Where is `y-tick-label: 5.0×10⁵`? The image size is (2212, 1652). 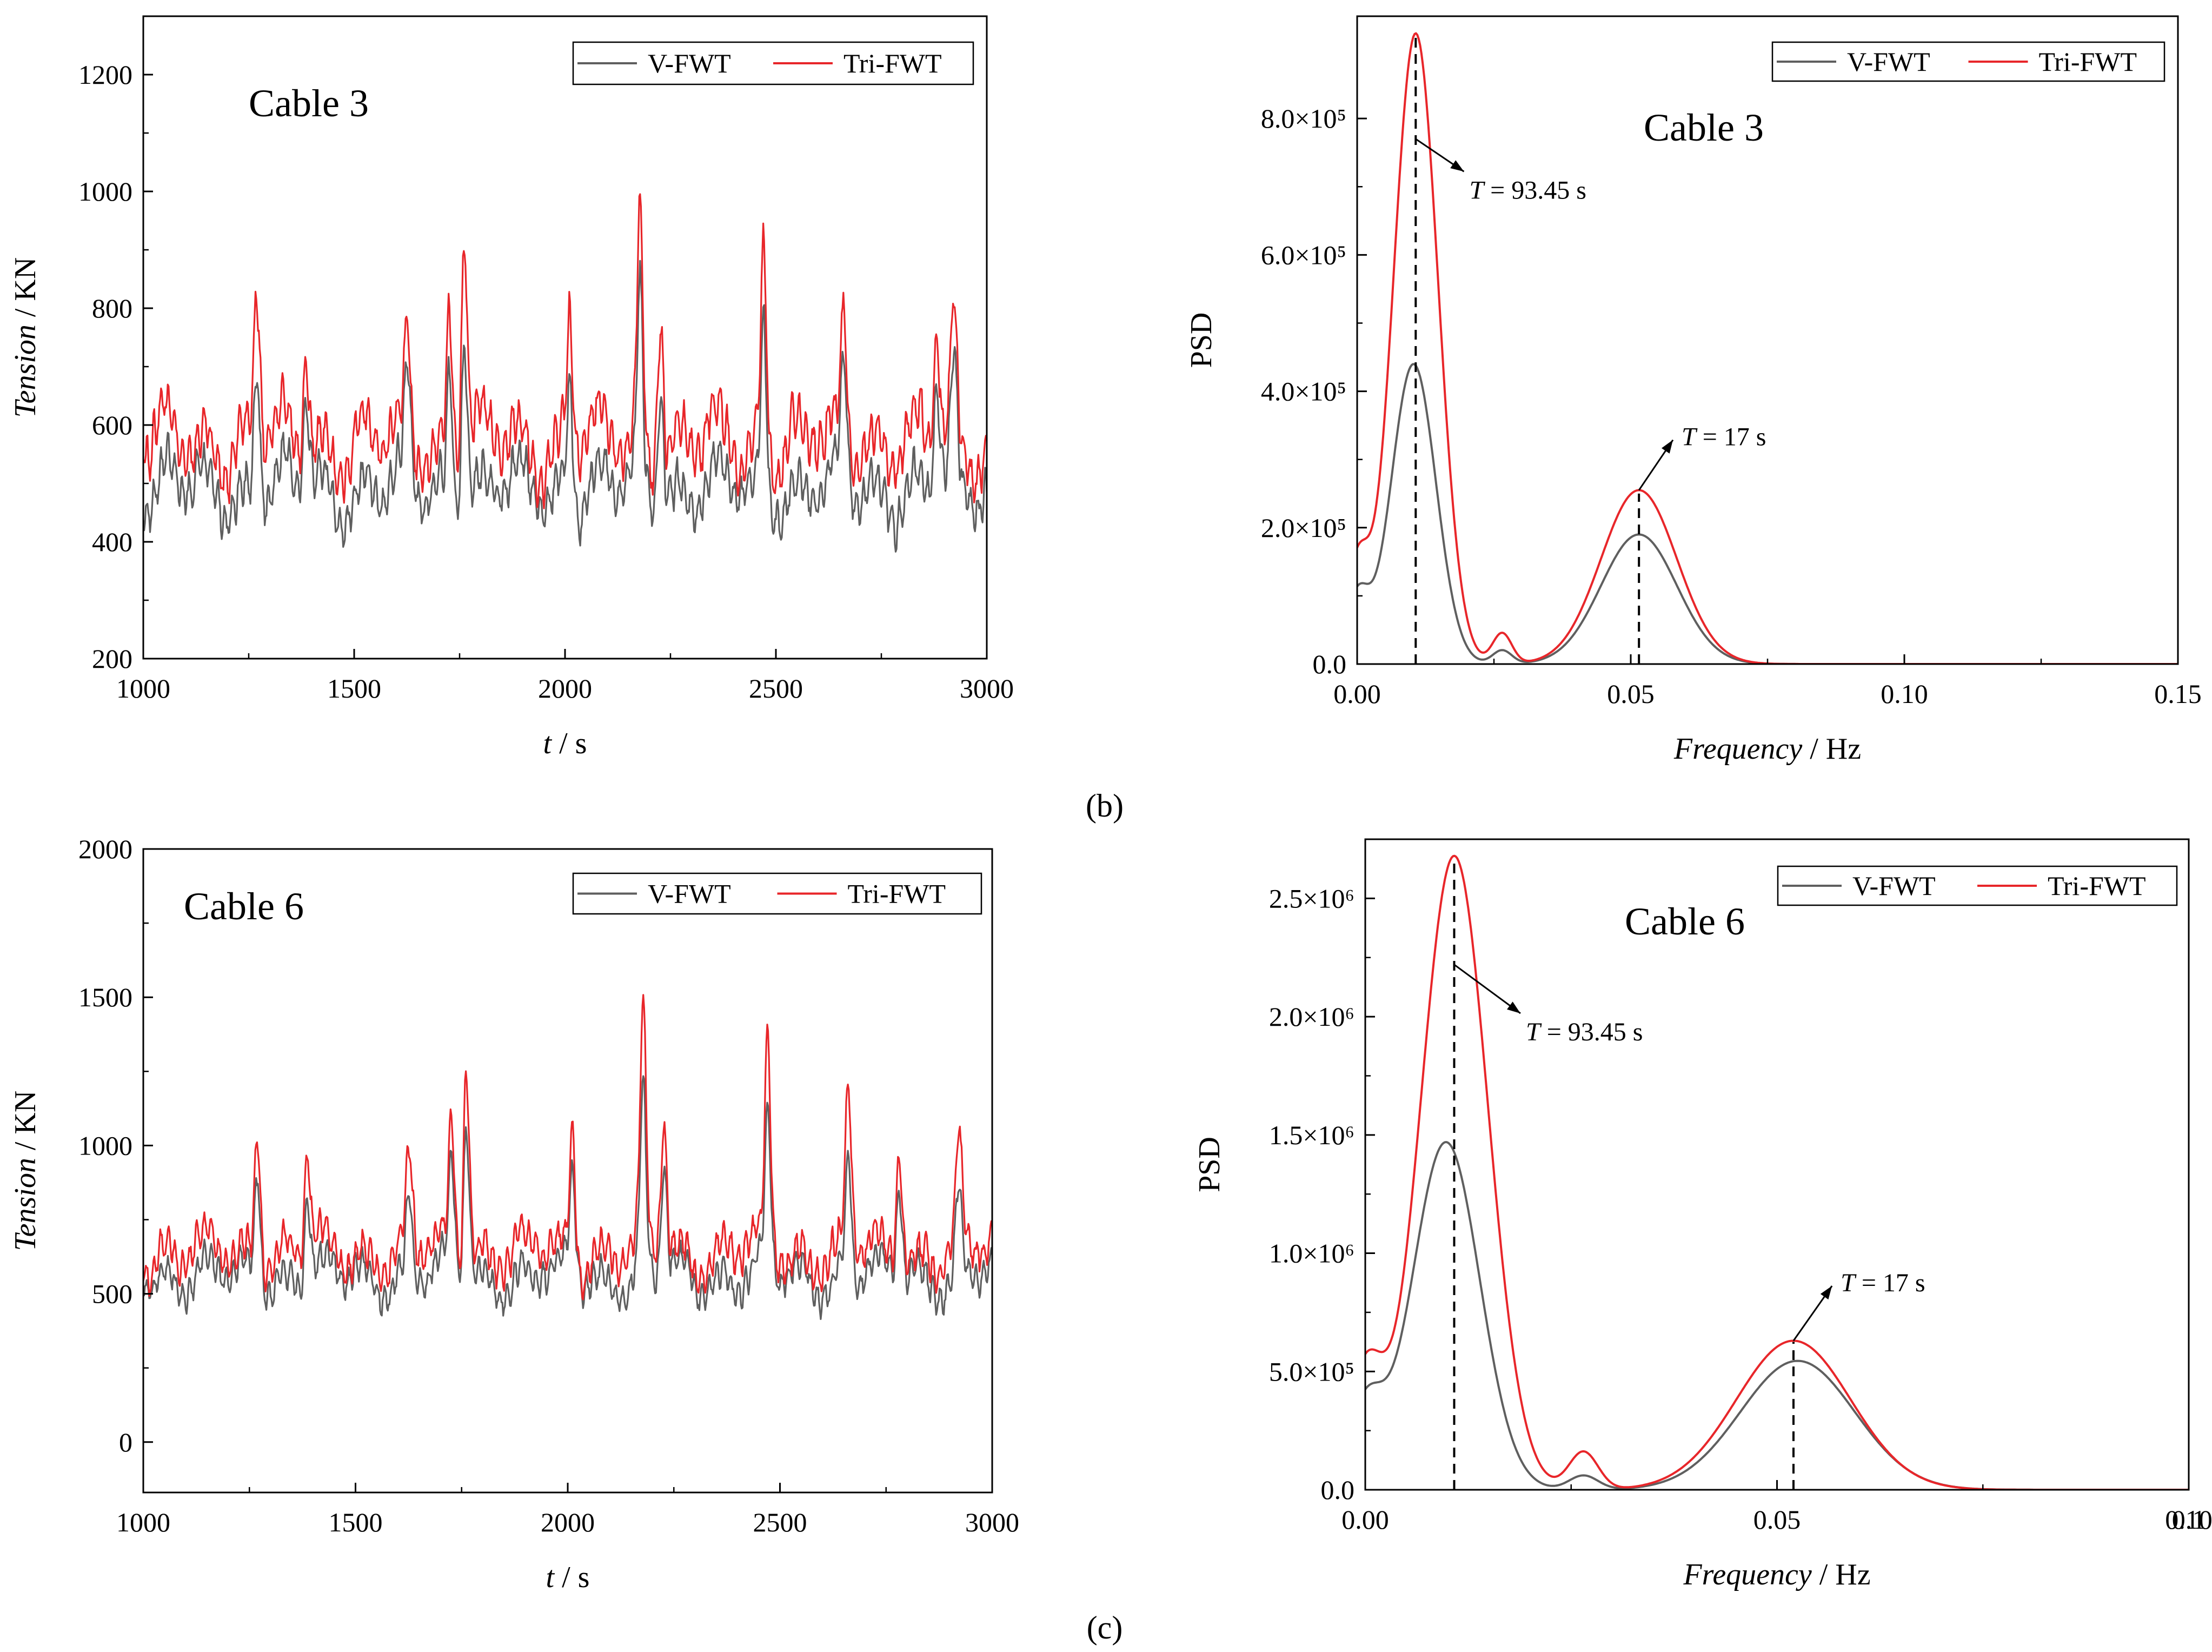 y-tick-label: 5.0×10⁵ is located at coordinates (1311, 1371).